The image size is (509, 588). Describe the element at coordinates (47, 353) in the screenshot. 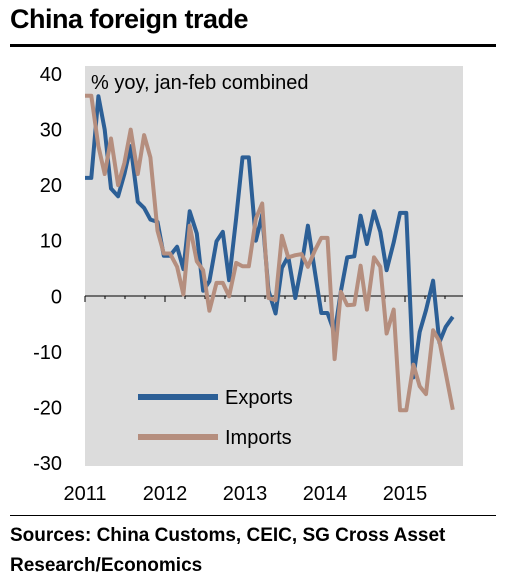

I see `y-tick-label: -10` at that location.